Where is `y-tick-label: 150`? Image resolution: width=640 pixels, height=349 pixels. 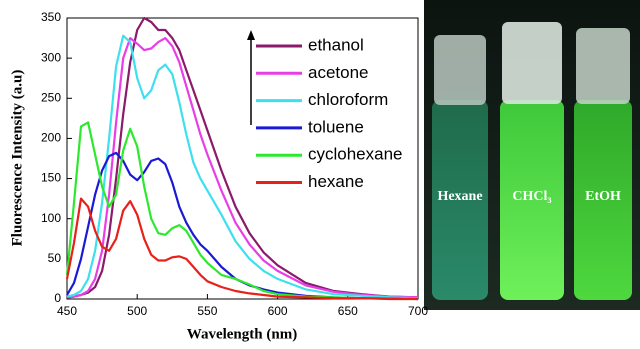 y-tick-label: 150 is located at coordinates (51, 178).